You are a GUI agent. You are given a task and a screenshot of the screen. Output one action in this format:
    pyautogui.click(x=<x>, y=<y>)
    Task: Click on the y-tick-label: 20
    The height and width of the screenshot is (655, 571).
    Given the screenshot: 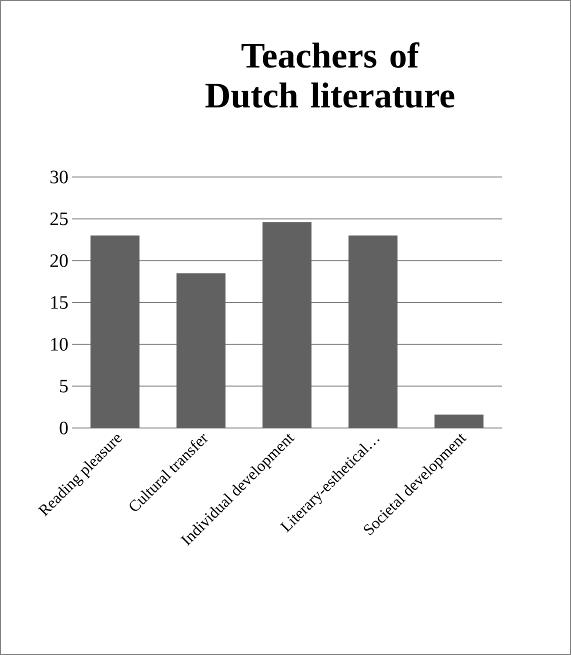 What is the action you would take?
    pyautogui.click(x=59, y=261)
    